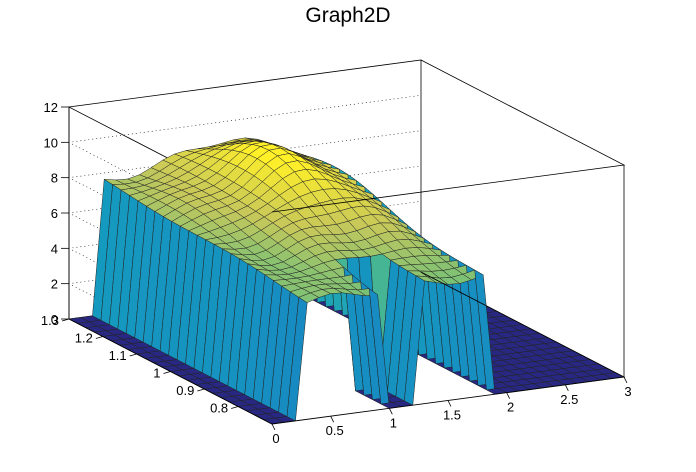 This screenshot has width=696, height=472. What do you see at coordinates (627, 391) in the screenshot?
I see `x-tick-label: 3` at bounding box center [627, 391].